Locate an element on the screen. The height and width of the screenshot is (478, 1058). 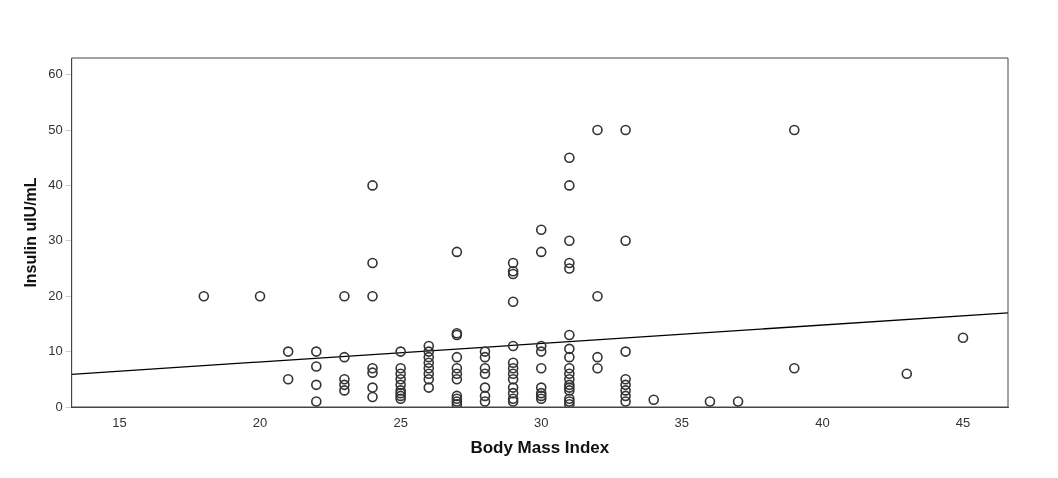
y-tick-label: 0 is located at coordinates (59, 406).